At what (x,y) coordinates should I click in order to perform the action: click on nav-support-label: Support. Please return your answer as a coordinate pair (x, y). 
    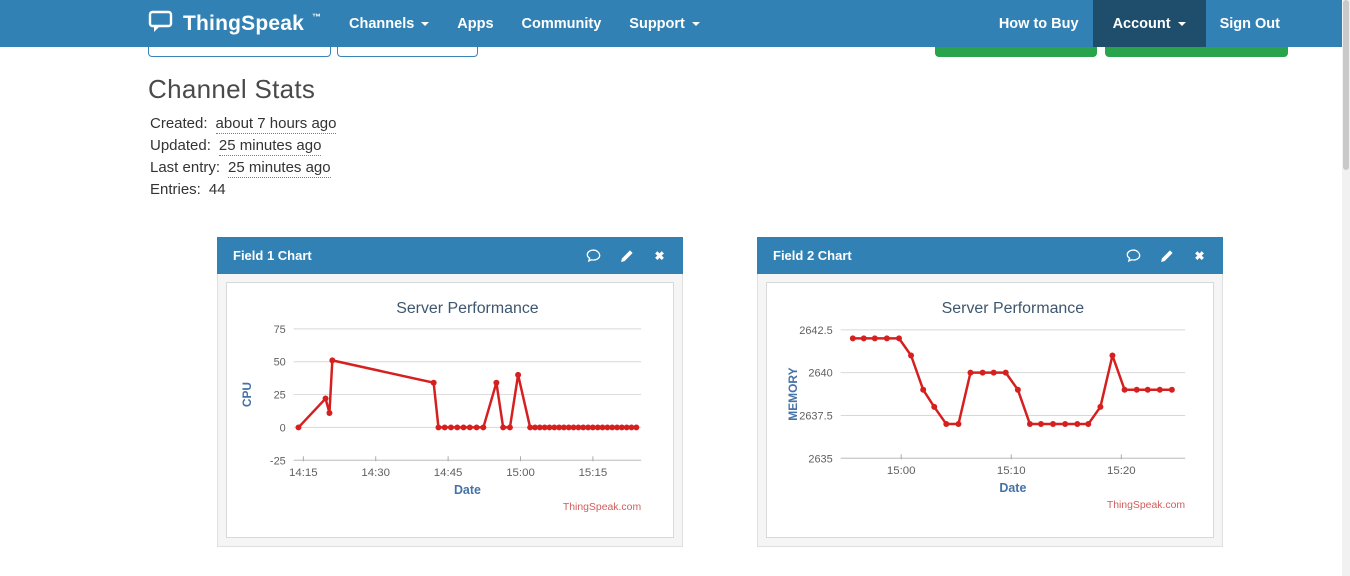
    Looking at the image, I should click on (657, 23).